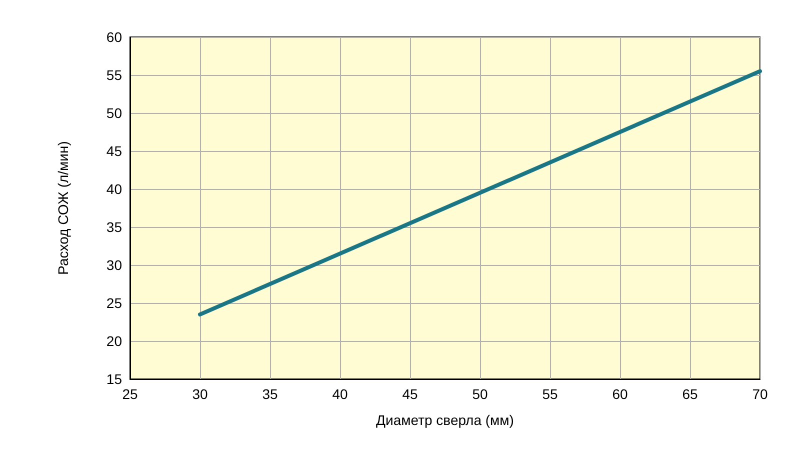 This screenshot has width=810, height=450. I want to click on x-tick-label: 35, so click(270, 394).